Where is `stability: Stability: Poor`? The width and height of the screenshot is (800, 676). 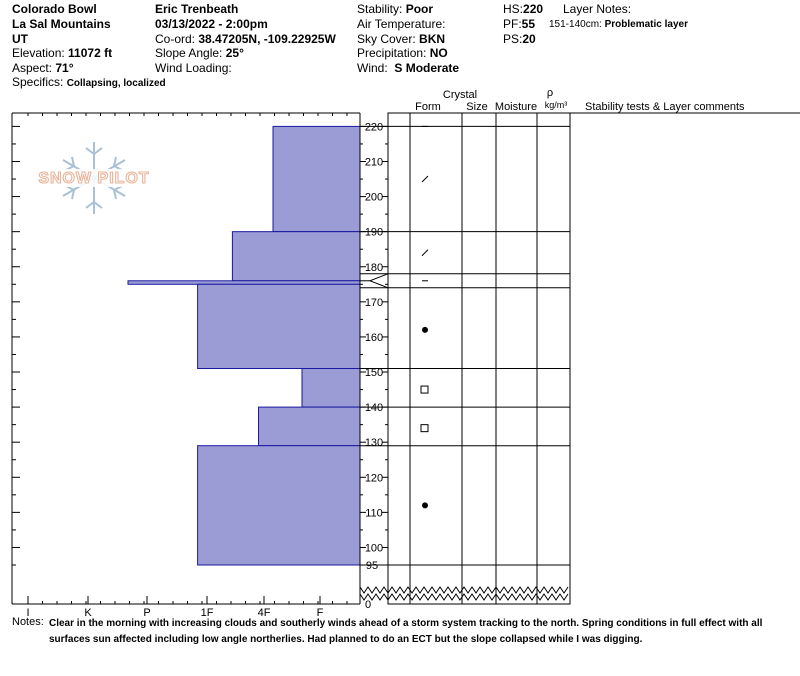 stability: Stability: Poor is located at coordinates (395, 9).